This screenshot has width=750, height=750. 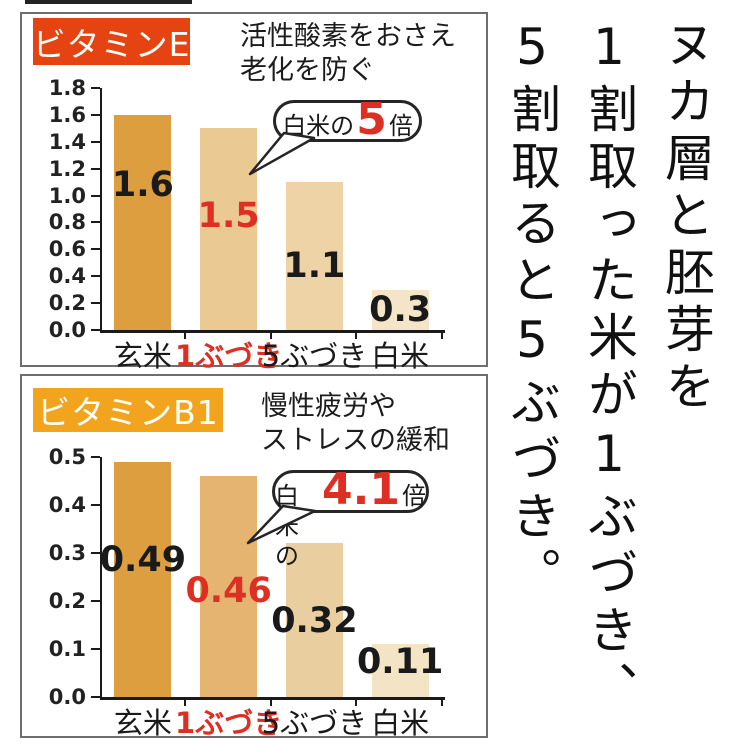 I want to click on bar-value-label: 1.1, so click(x=314, y=266).